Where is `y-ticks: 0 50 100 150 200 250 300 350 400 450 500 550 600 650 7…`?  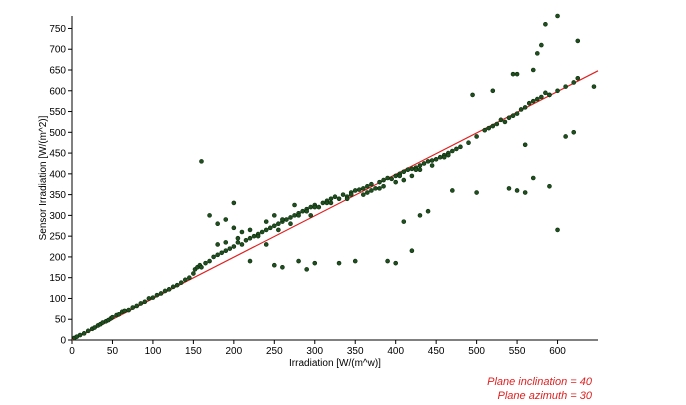
y-ticks: 0 50 100 150 200 250 300 350 400 450 500 550 600 650 7… is located at coordinates (60, 185).